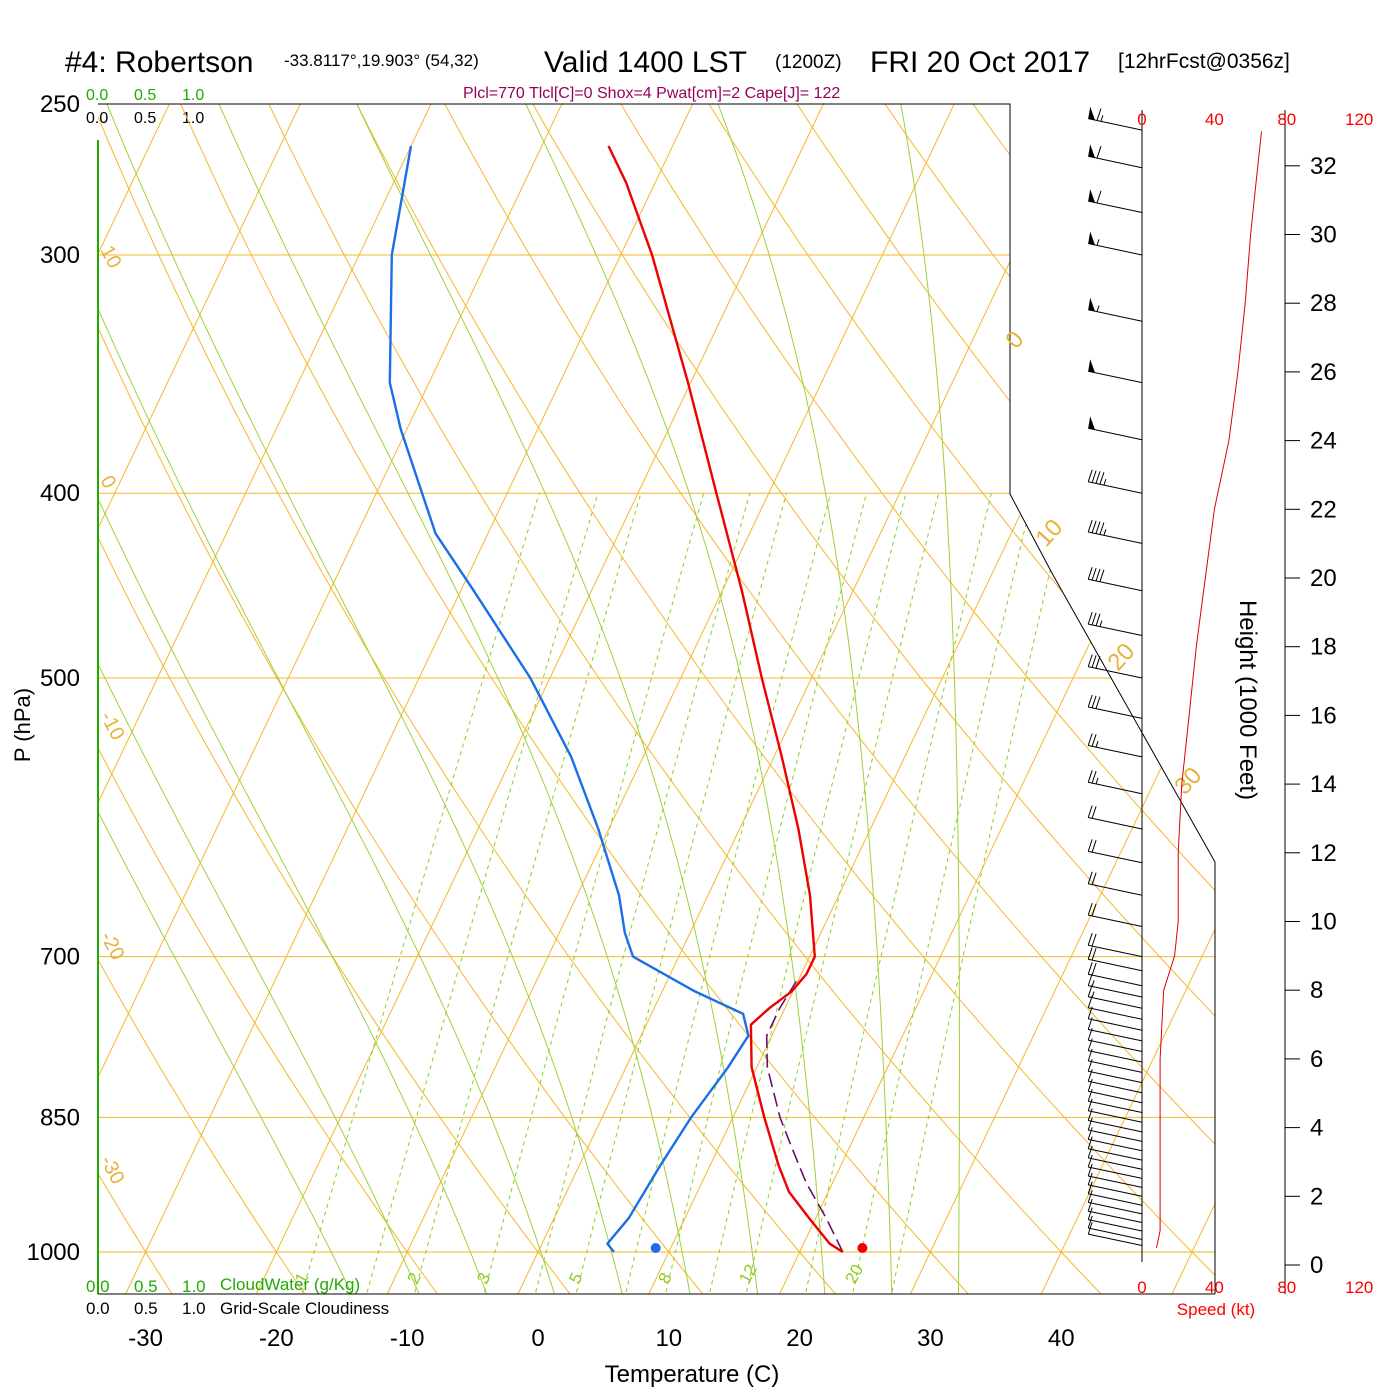 The height and width of the screenshot is (1400, 1400). Describe the element at coordinates (537, 1338) in the screenshot. I see `temp-label-0: 0` at that location.